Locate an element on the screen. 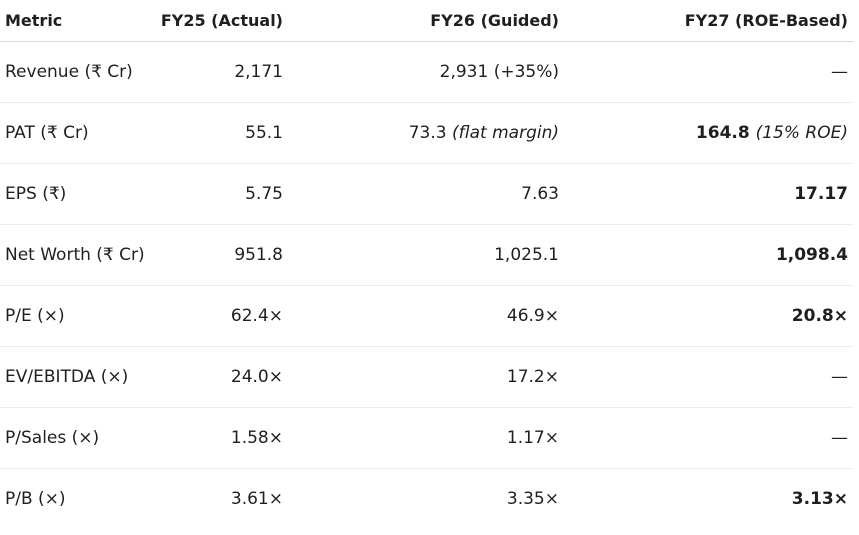 The width and height of the screenshot is (859, 535). fy26-cell: 2,931 (+35%) is located at coordinates (427, 72).